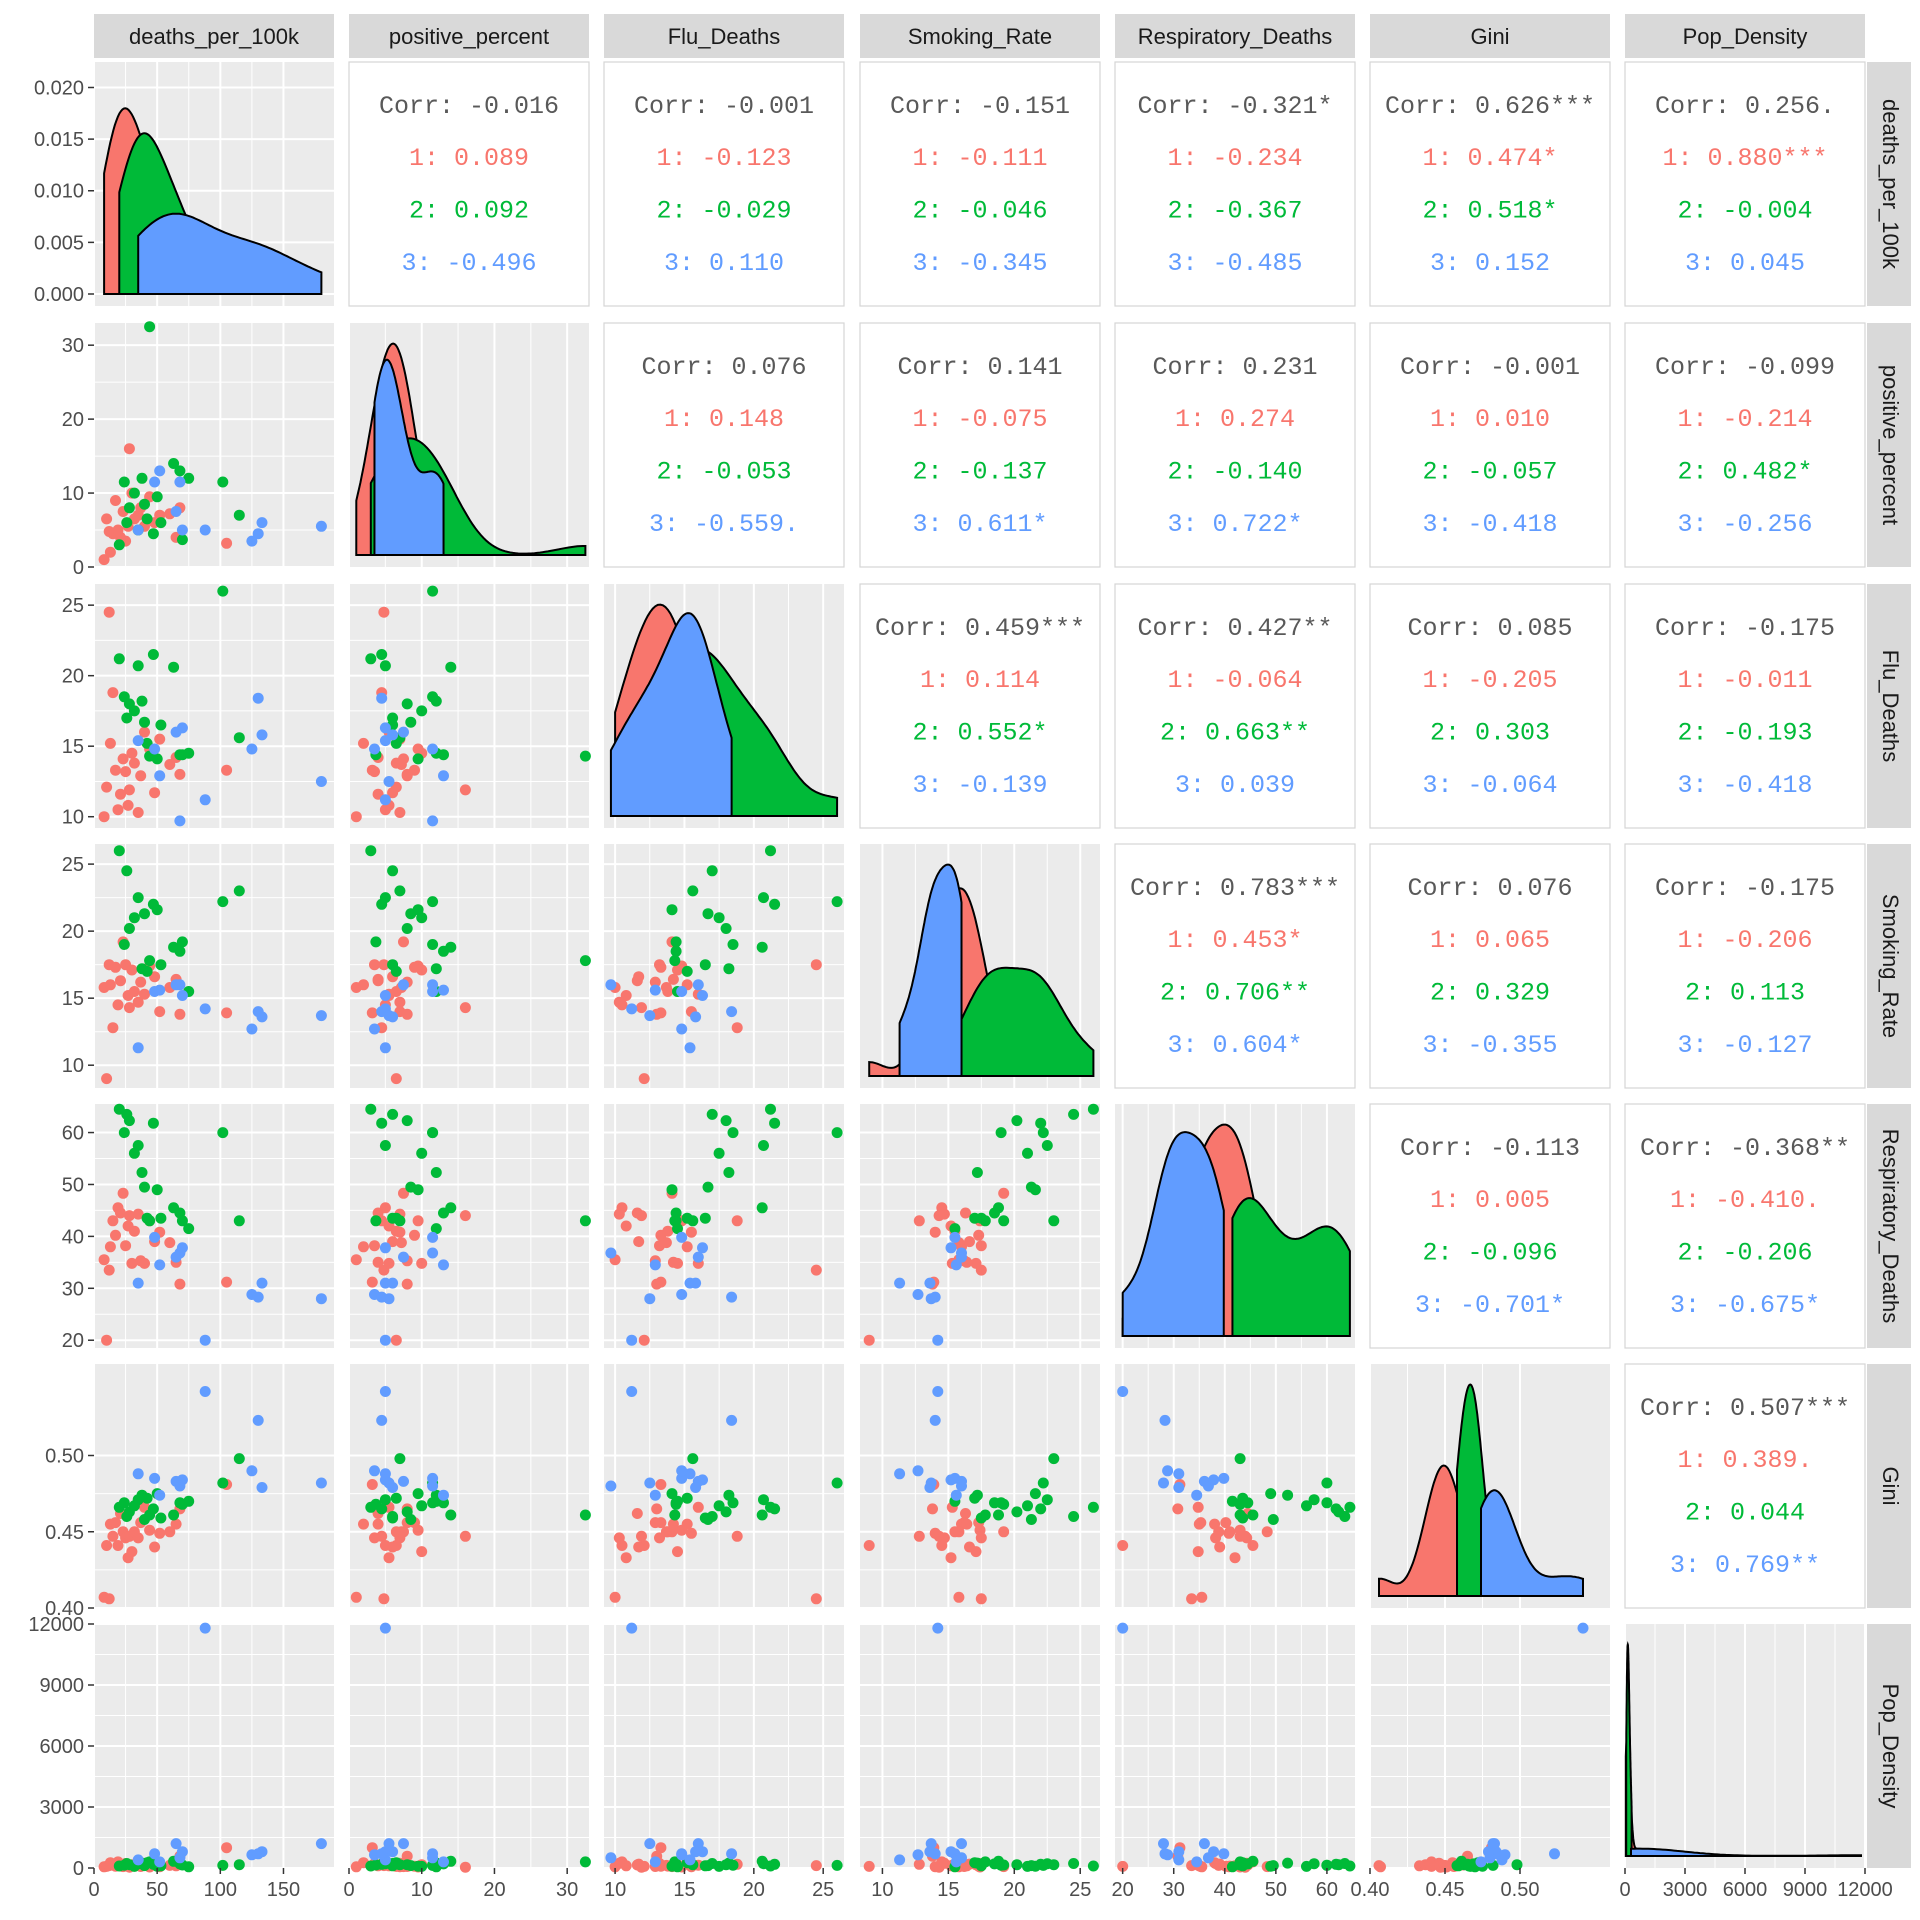 The height and width of the screenshot is (1920, 1920). I want to click on y-tick-label: 10, so click(73, 494).